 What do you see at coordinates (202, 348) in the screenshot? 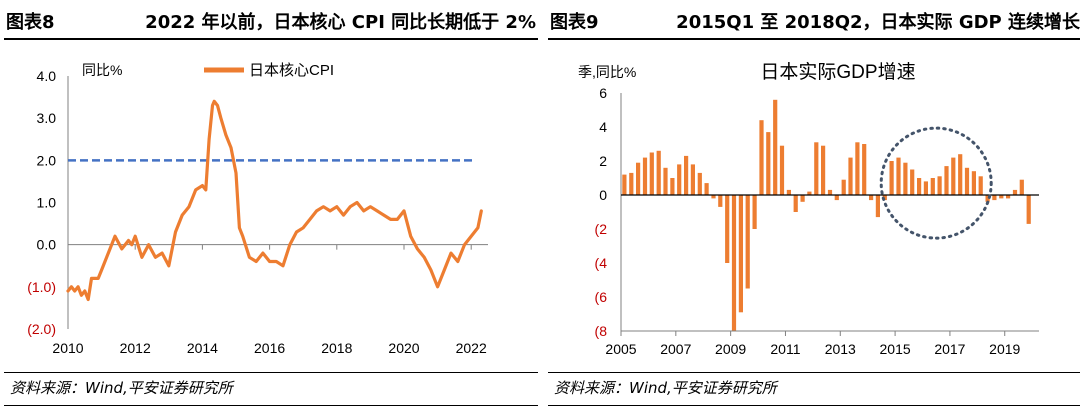
I see `x-tick-label: 2014` at bounding box center [202, 348].